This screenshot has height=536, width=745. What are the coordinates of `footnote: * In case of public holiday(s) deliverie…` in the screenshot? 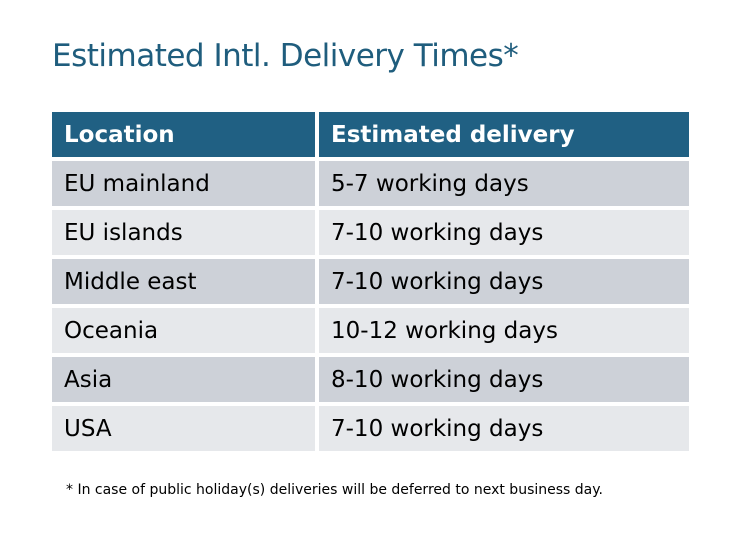 It's located at (334, 490).